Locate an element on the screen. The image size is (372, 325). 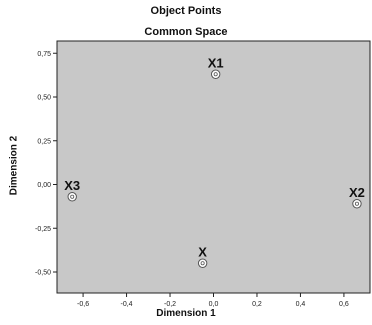
x-tick-label: -0,4 is located at coordinates (127, 304).